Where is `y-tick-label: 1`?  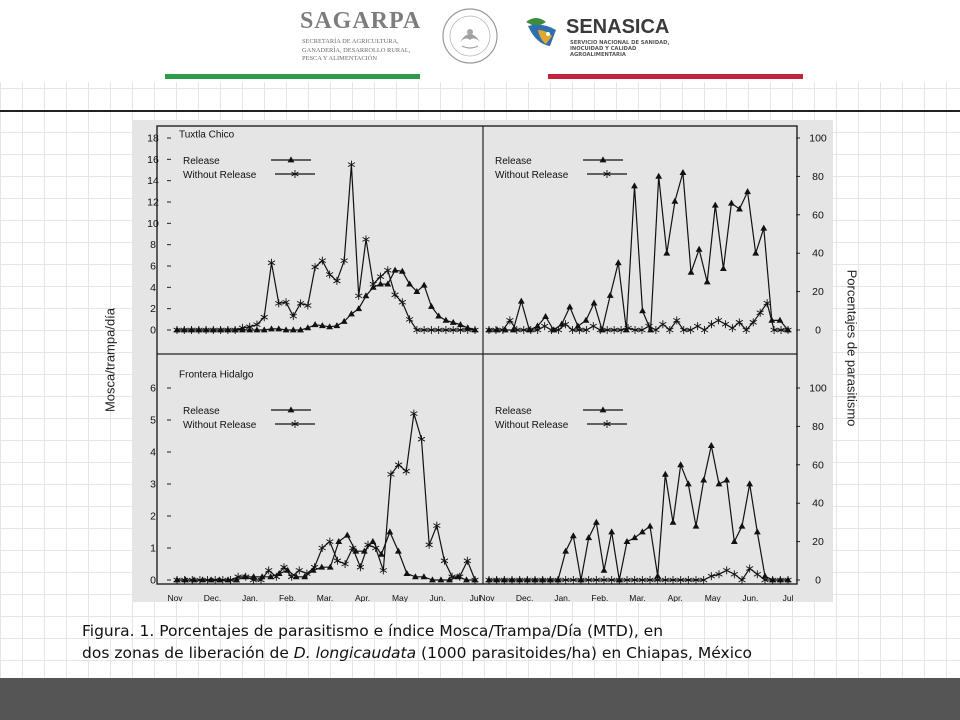 y-tick-label: 1 is located at coordinates (153, 549).